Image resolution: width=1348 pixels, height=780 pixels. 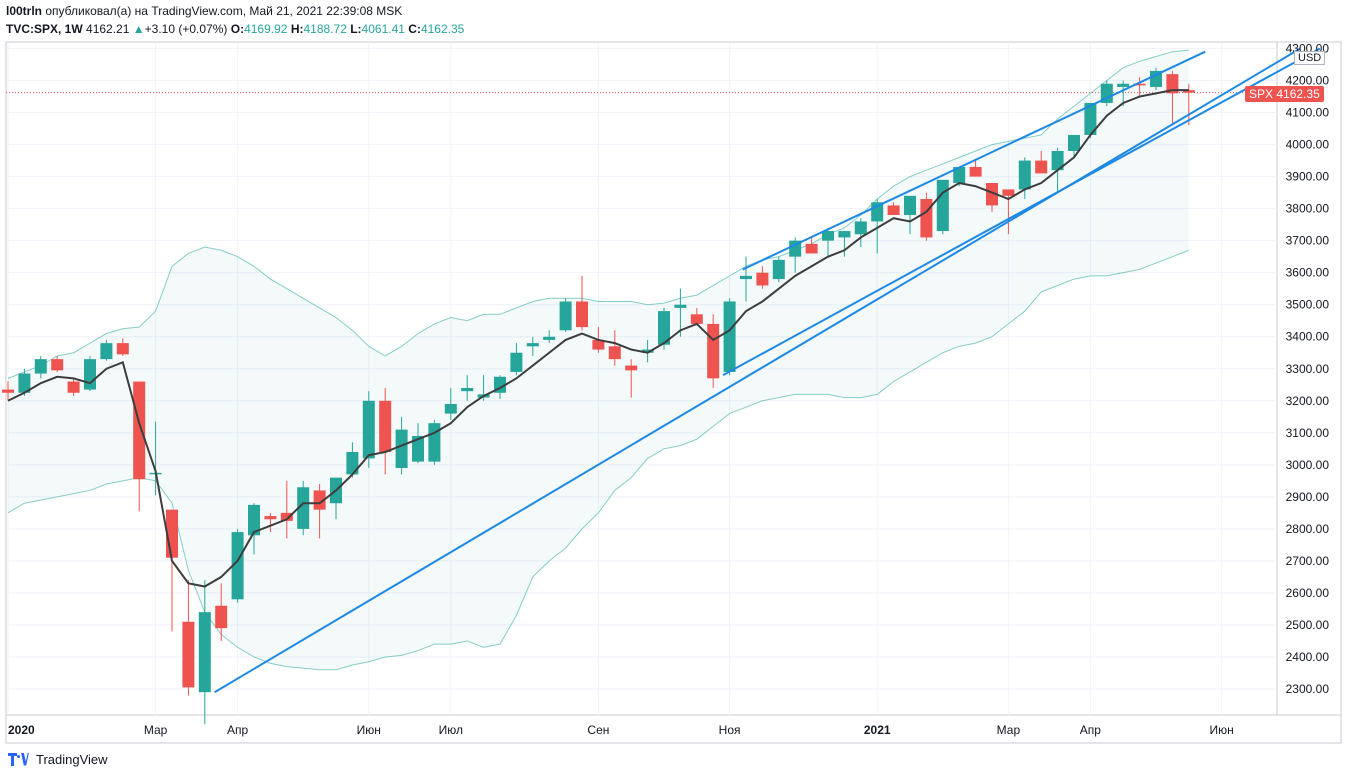 I want to click on y-tick-label: 3000.00, so click(x=1308, y=465).